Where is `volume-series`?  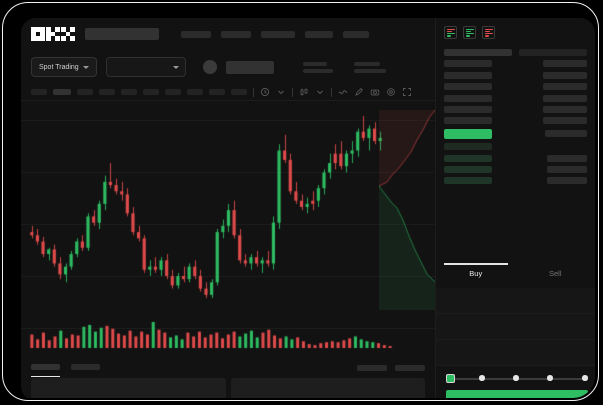
volume-series is located at coordinates (228, 336).